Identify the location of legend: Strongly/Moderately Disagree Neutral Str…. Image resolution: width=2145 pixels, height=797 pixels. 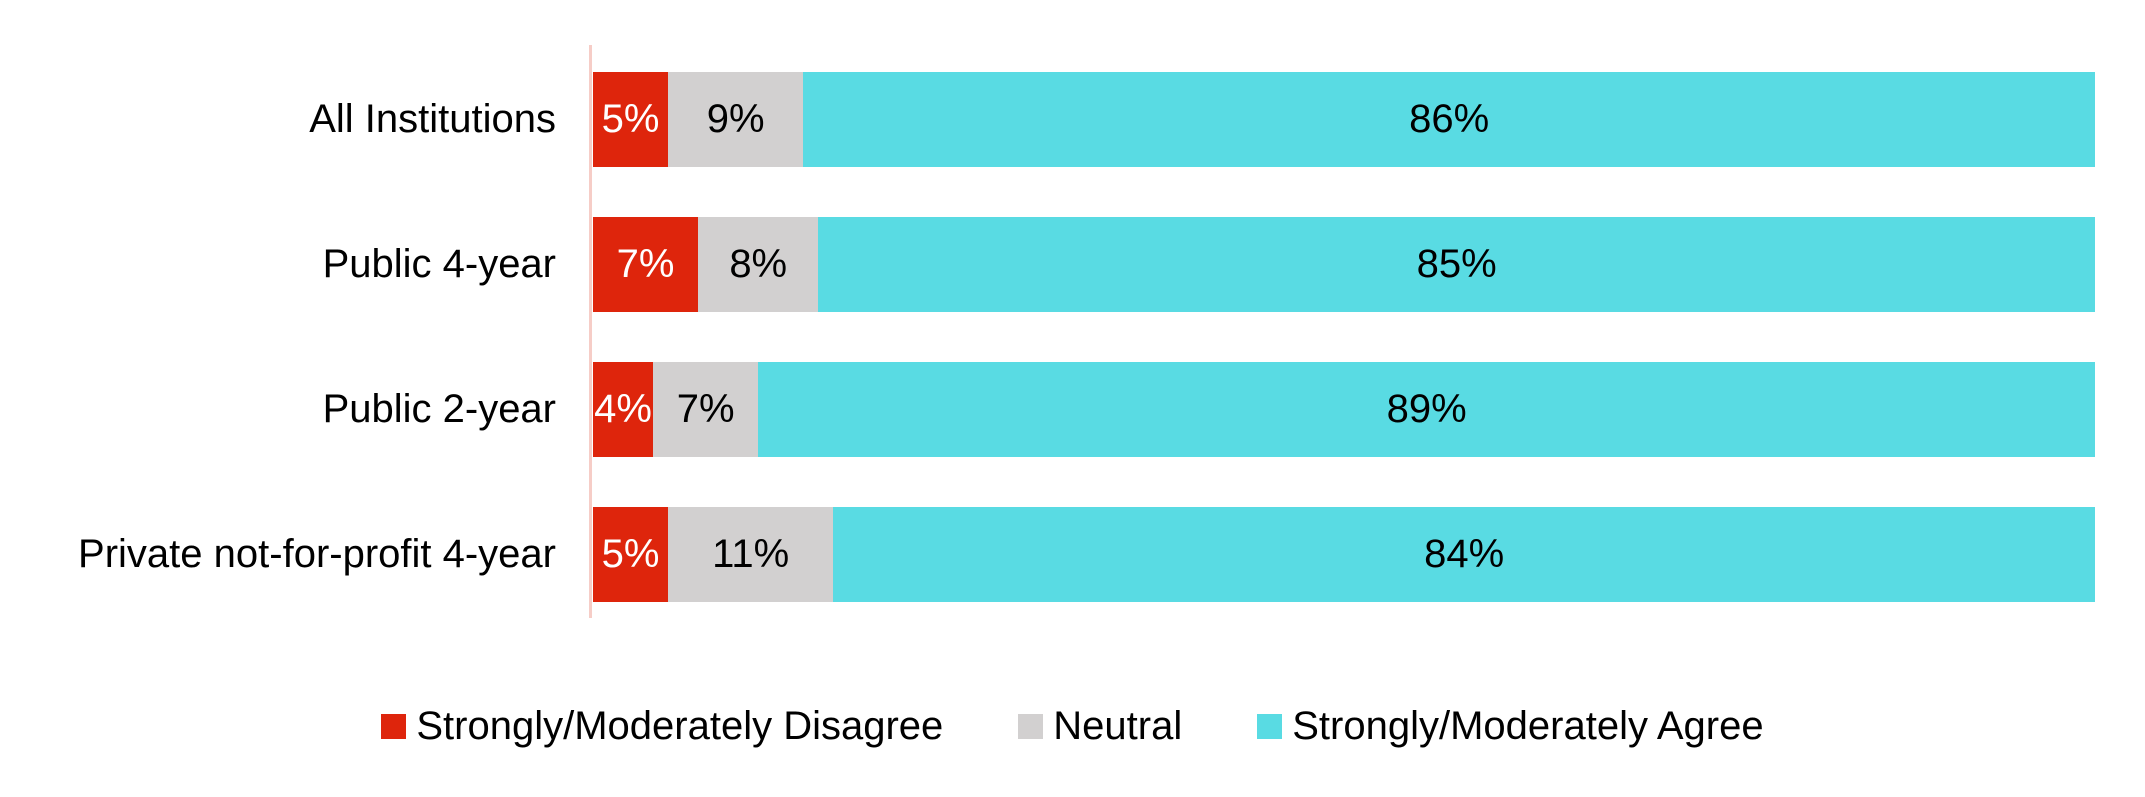
(1072, 726).